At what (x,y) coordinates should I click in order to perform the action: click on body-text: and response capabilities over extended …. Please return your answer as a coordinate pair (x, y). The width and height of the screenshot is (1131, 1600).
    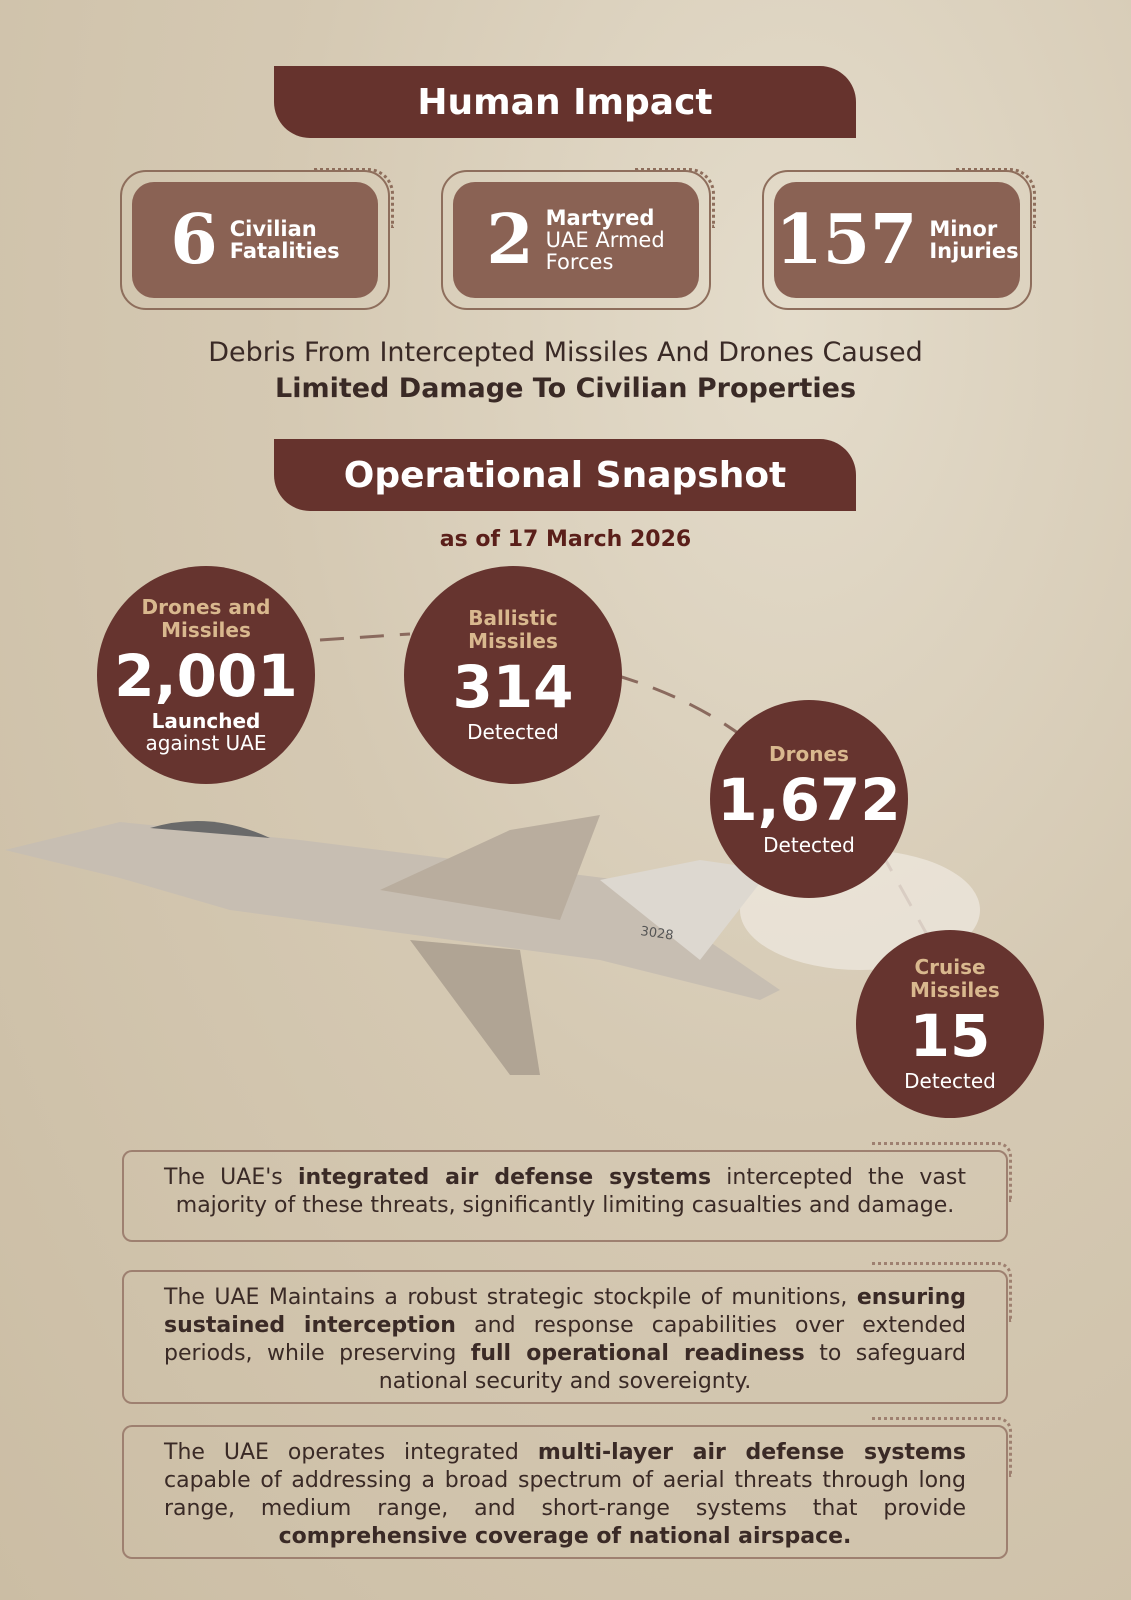
    Looking at the image, I should click on (565, 1339).